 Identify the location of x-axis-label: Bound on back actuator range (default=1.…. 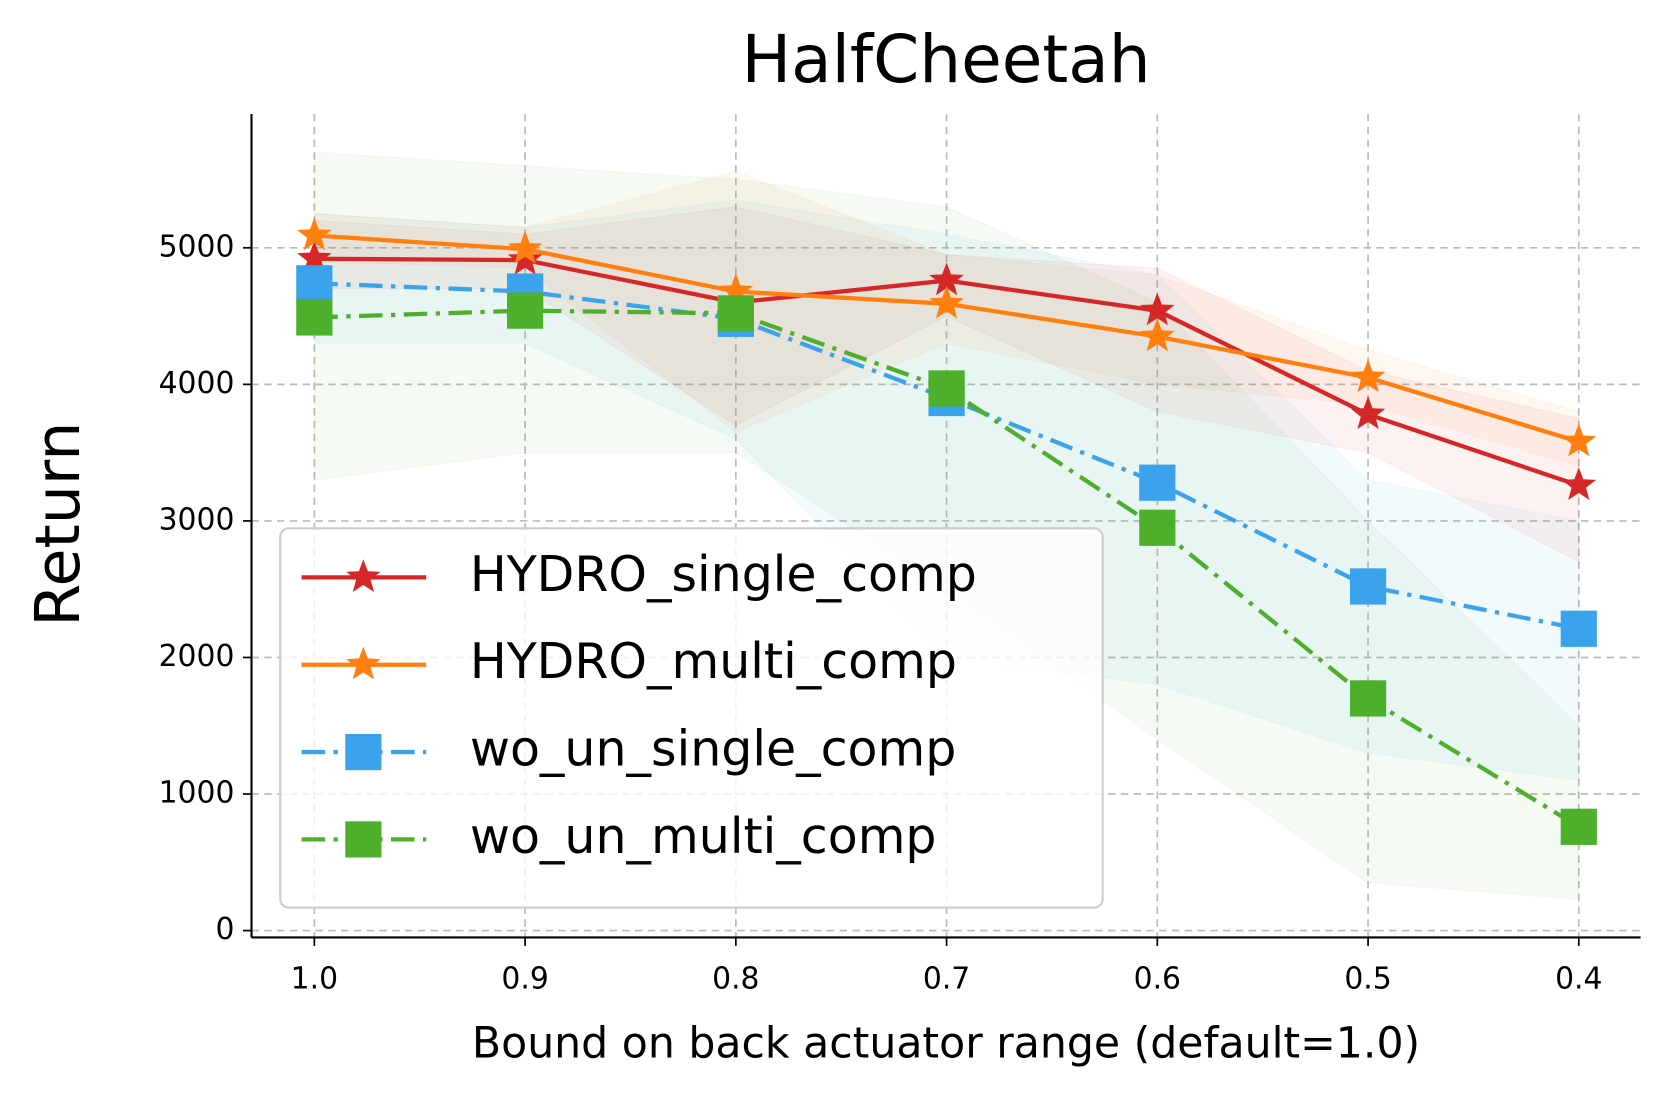
(946, 1044).